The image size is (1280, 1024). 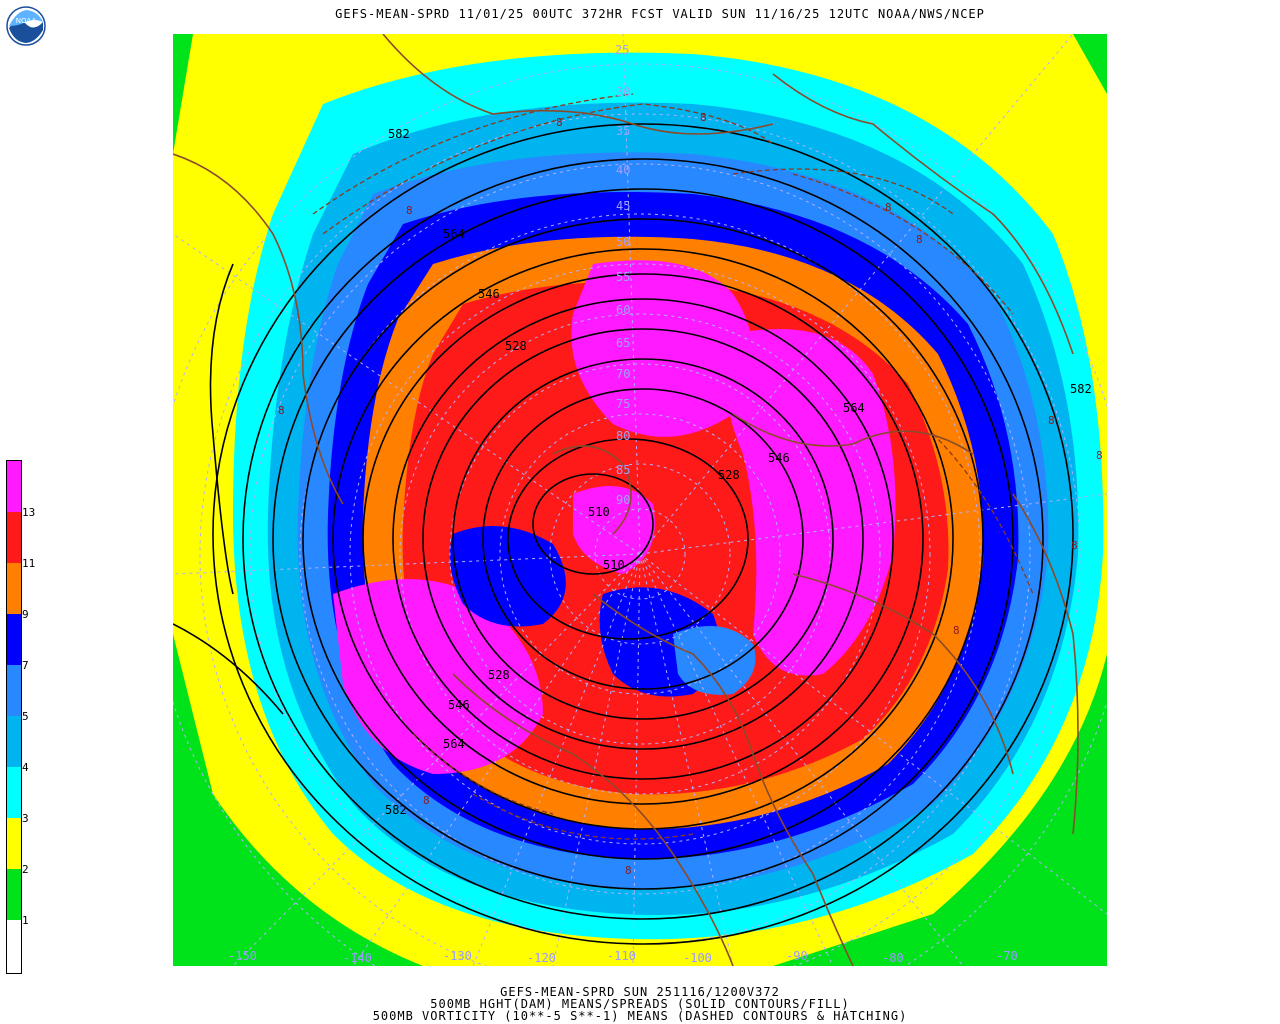 What do you see at coordinates (623, 404) in the screenshot?
I see `lat-label-75: 75` at bounding box center [623, 404].